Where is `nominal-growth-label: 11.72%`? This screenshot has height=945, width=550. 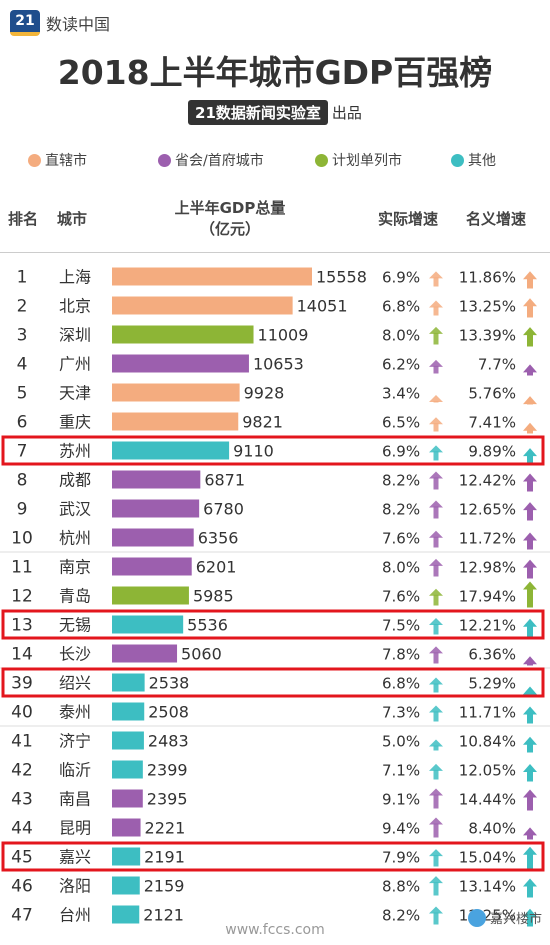 nominal-growth-label: 11.72% is located at coordinates (487, 539).